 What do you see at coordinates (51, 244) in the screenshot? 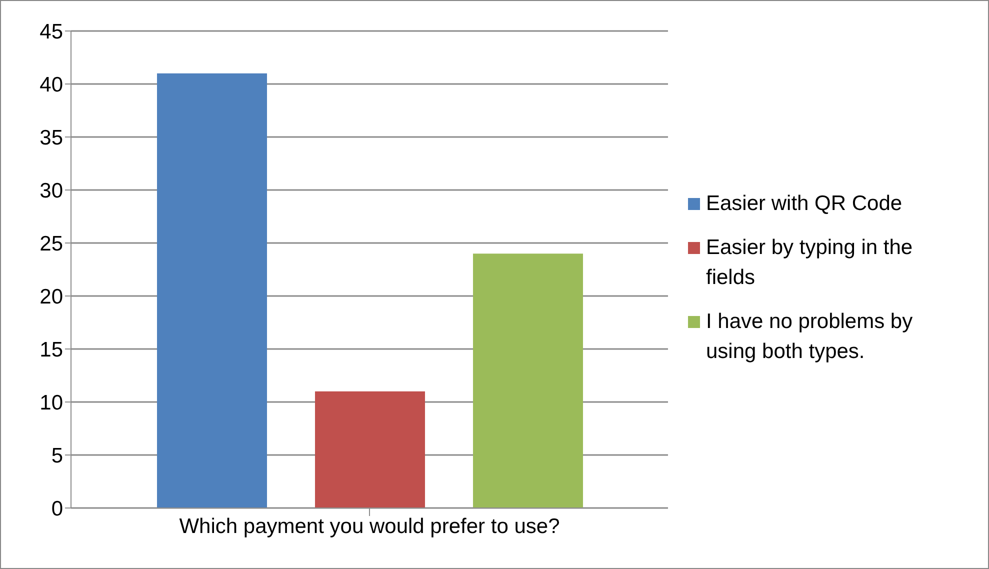
I see `y-tick-label: 25` at bounding box center [51, 244].